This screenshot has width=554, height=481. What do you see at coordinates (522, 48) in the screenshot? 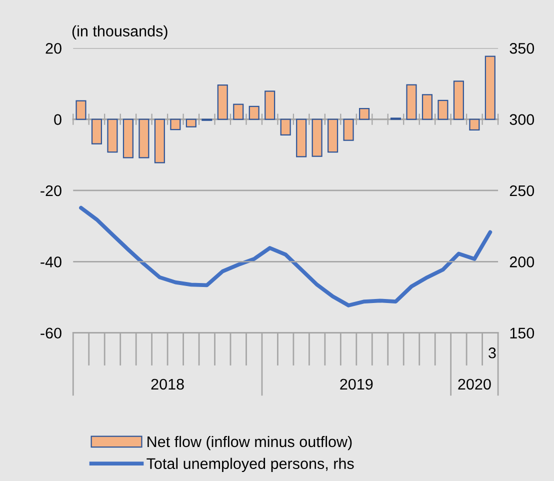
I see `y2-tick-label: 350` at bounding box center [522, 48].